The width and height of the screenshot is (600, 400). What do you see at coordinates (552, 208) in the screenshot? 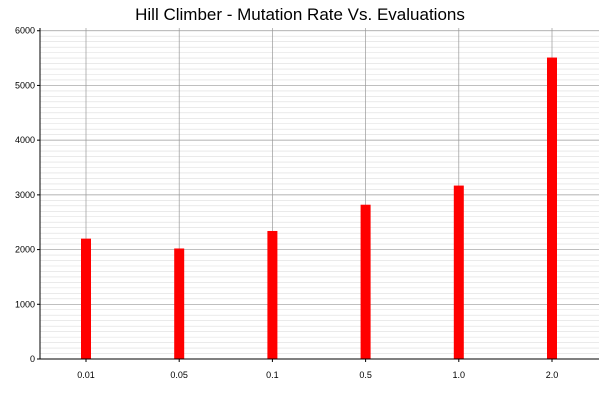
I see `bar-2.0` at bounding box center [552, 208].